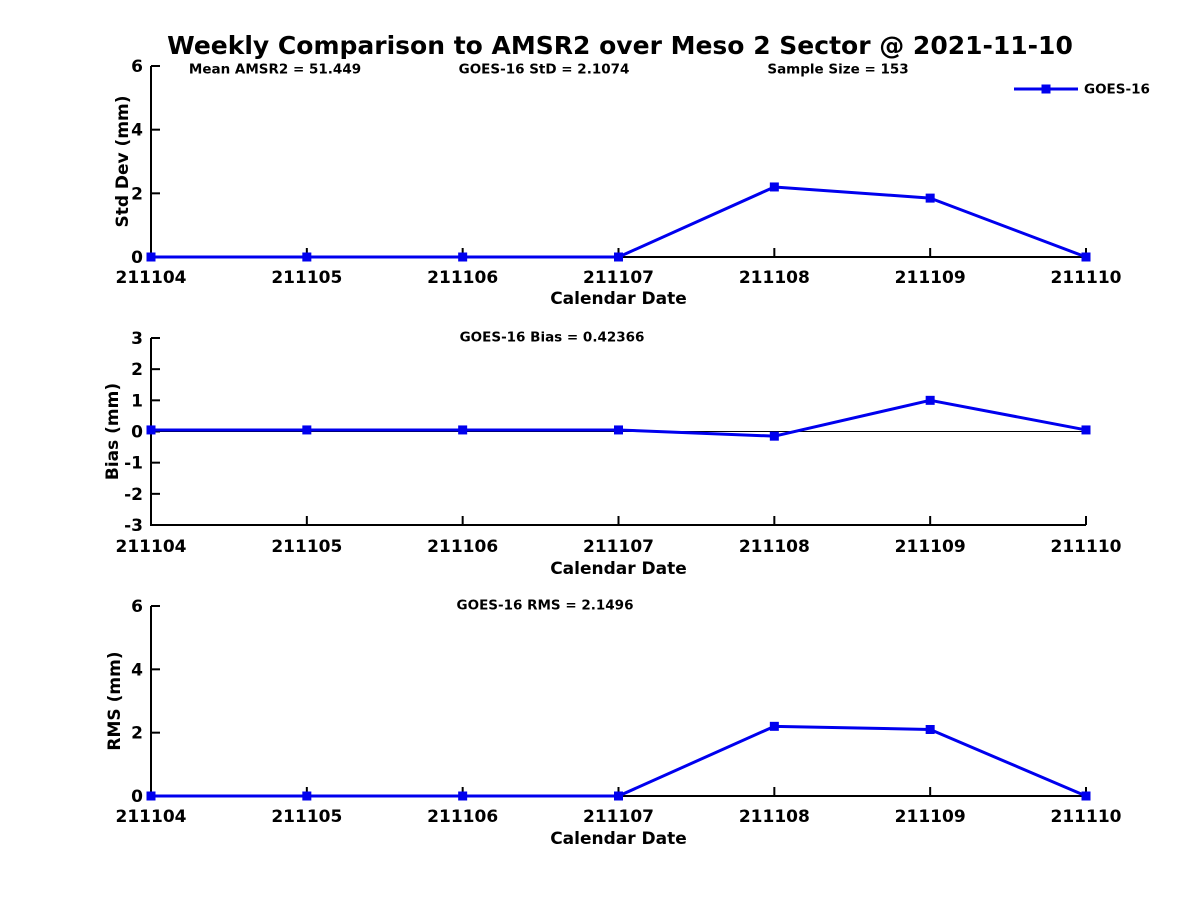 The image size is (1200, 900). What do you see at coordinates (1117, 90) in the screenshot?
I see `legend-label: GOES-16` at bounding box center [1117, 90].